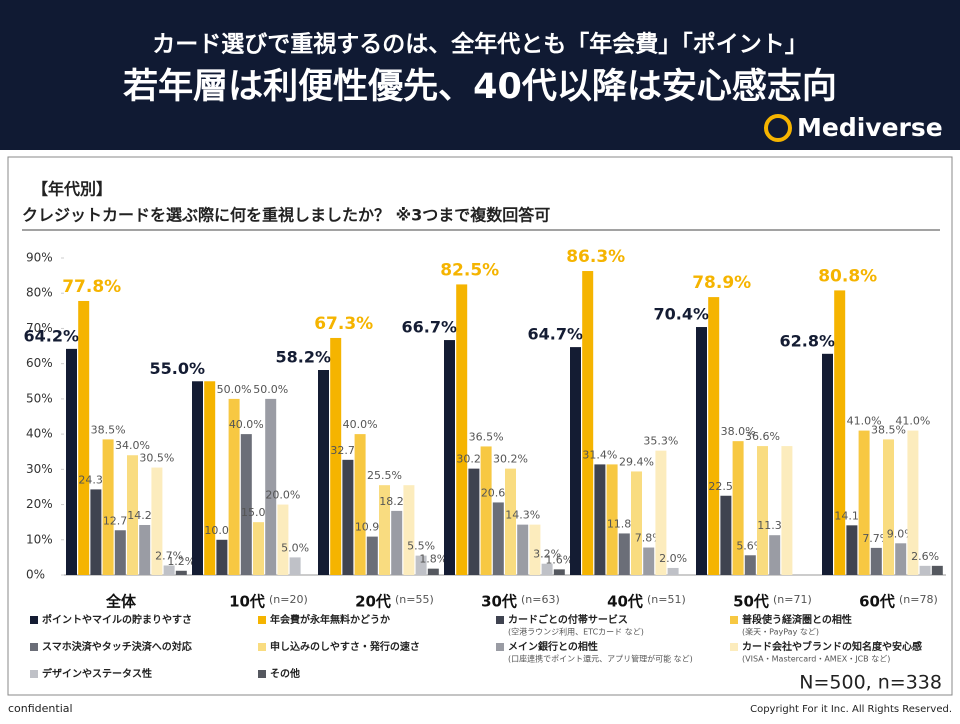 The image size is (960, 724). Describe the element at coordinates (117, 619) in the screenshot. I see `legend-entry: ポイントやマイルの貯まりやすさ` at that location.